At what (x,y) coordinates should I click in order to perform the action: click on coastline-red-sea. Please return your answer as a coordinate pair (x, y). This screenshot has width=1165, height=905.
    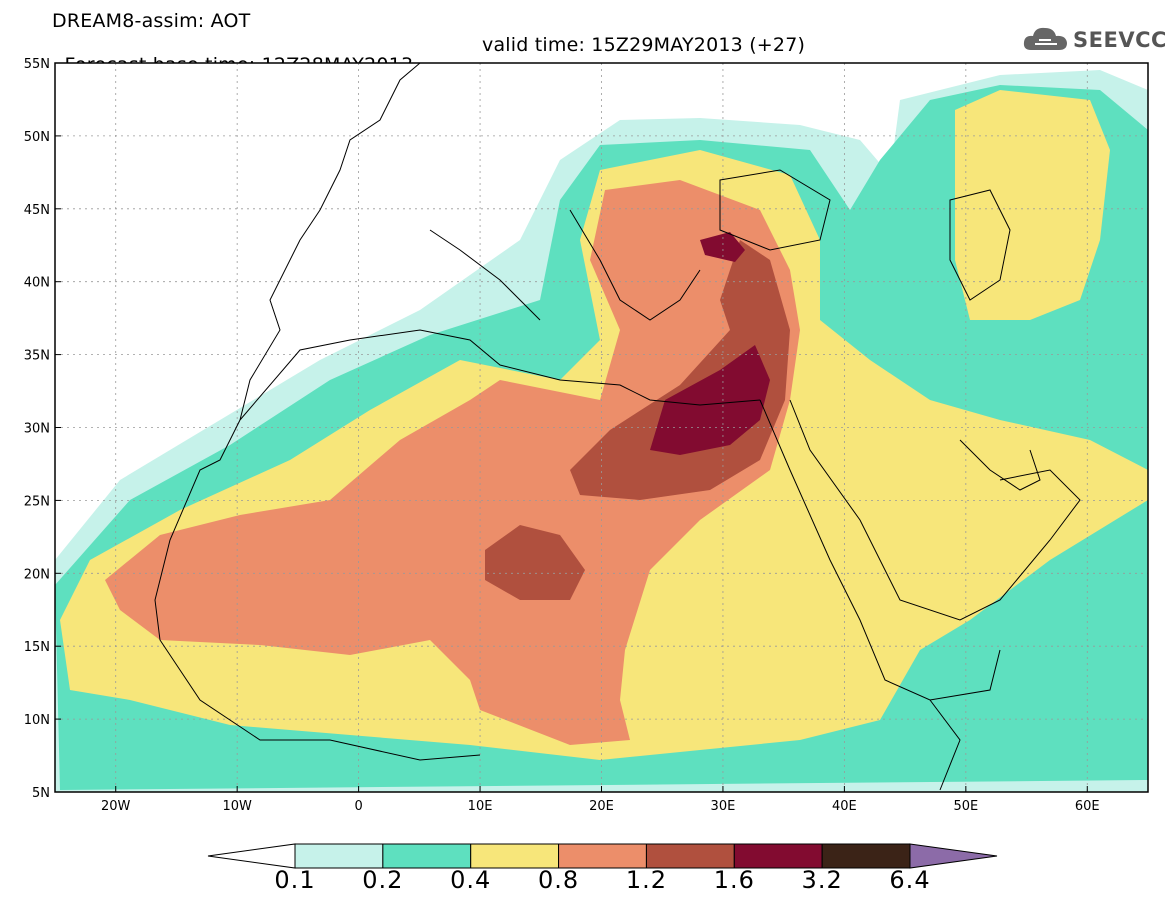
    Looking at the image, I should click on (880, 550).